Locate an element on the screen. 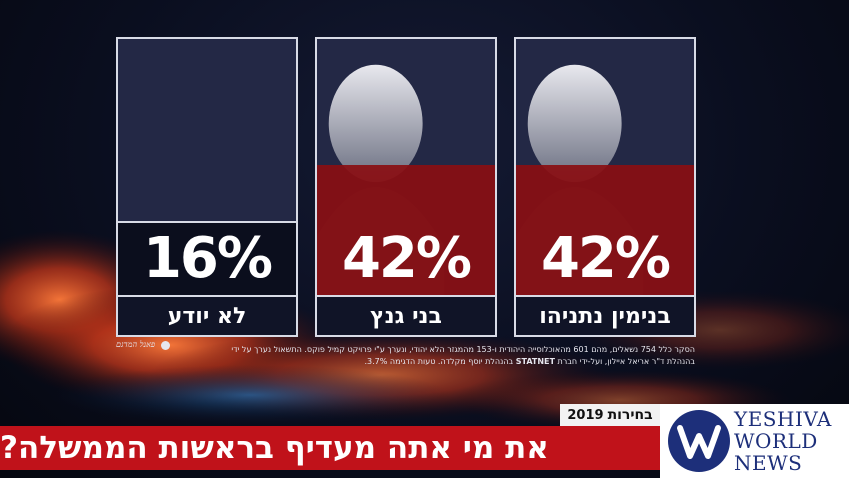  panel-brand: פאנל המדגם is located at coordinates (143, 345).